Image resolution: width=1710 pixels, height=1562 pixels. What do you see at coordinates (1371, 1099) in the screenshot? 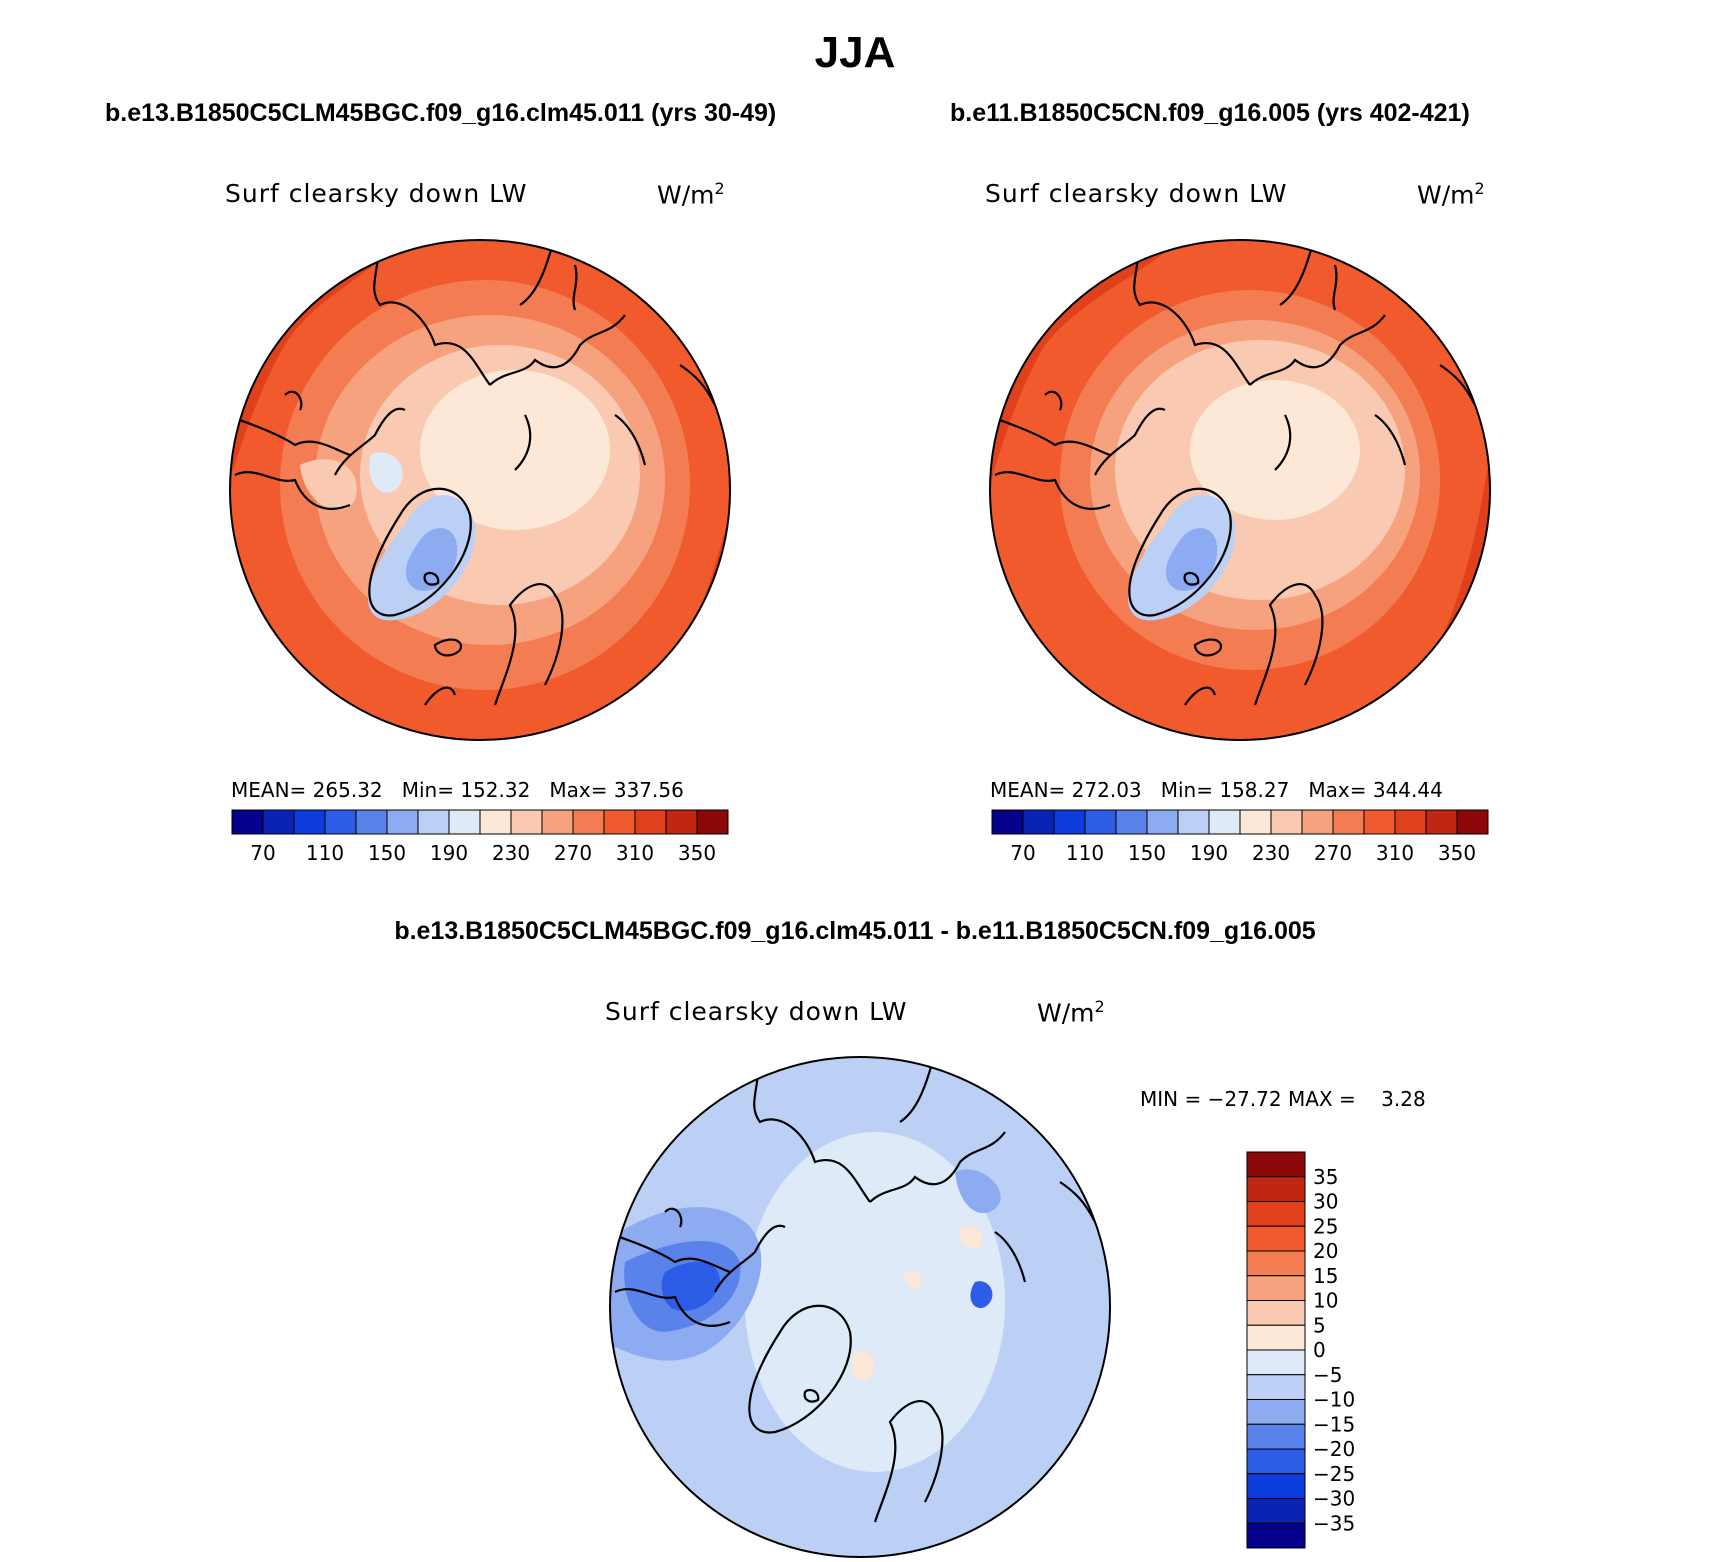
I see `diff-gap2` at bounding box center [1371, 1099].